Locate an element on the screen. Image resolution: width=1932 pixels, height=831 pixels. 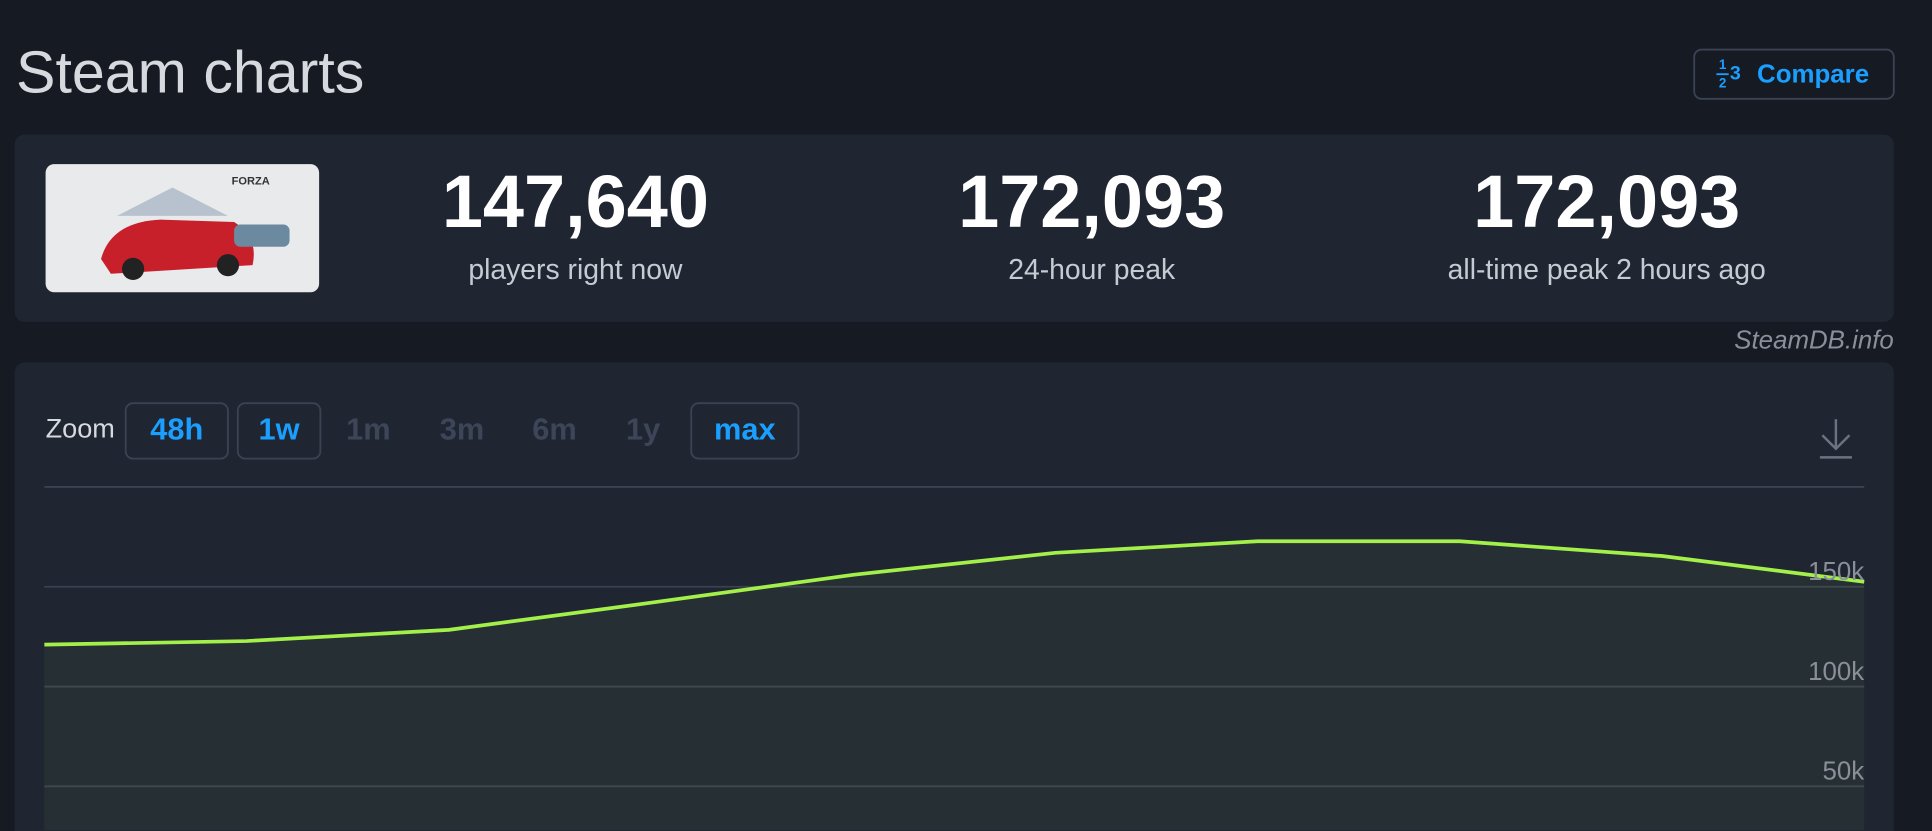
zoom-option: 1y is located at coordinates (643, 429).